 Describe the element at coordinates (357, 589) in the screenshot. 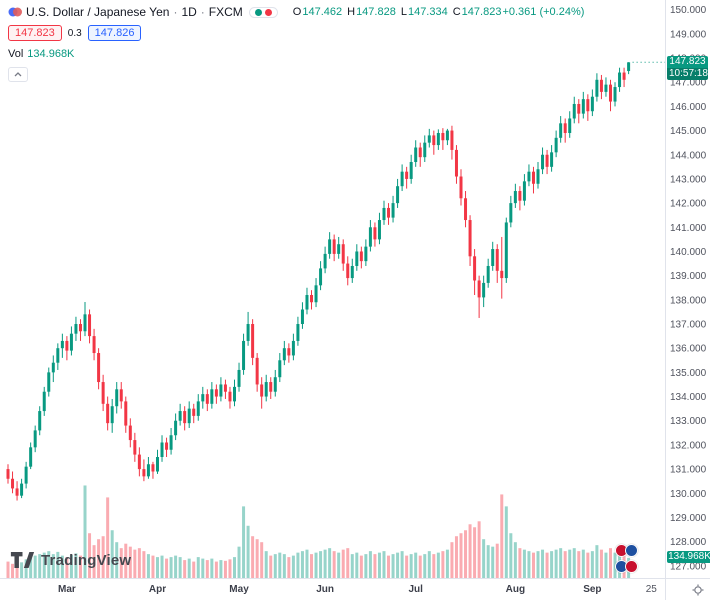

I see `time-axis: Mar Apr May Jun Jul Aug Sep 25` at that location.